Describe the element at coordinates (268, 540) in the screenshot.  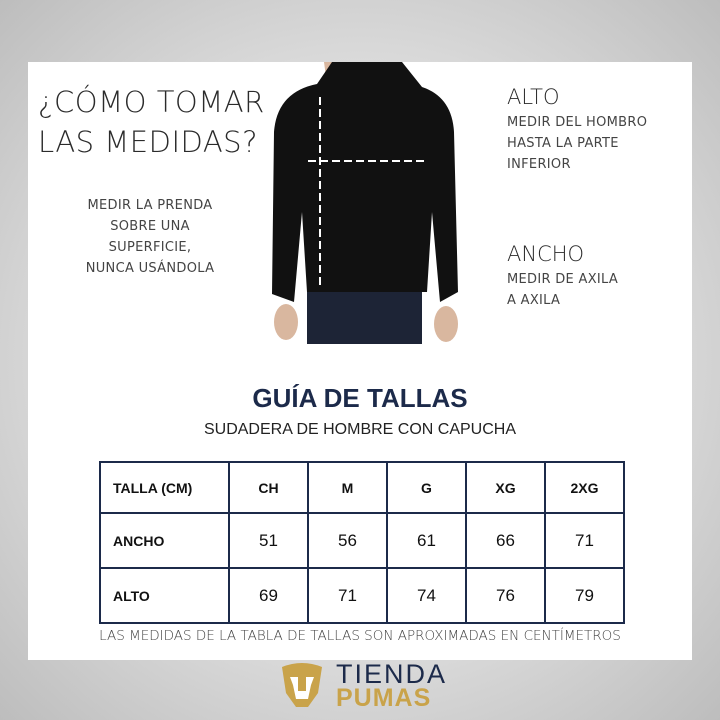
I see `table-cell: 51` at that location.